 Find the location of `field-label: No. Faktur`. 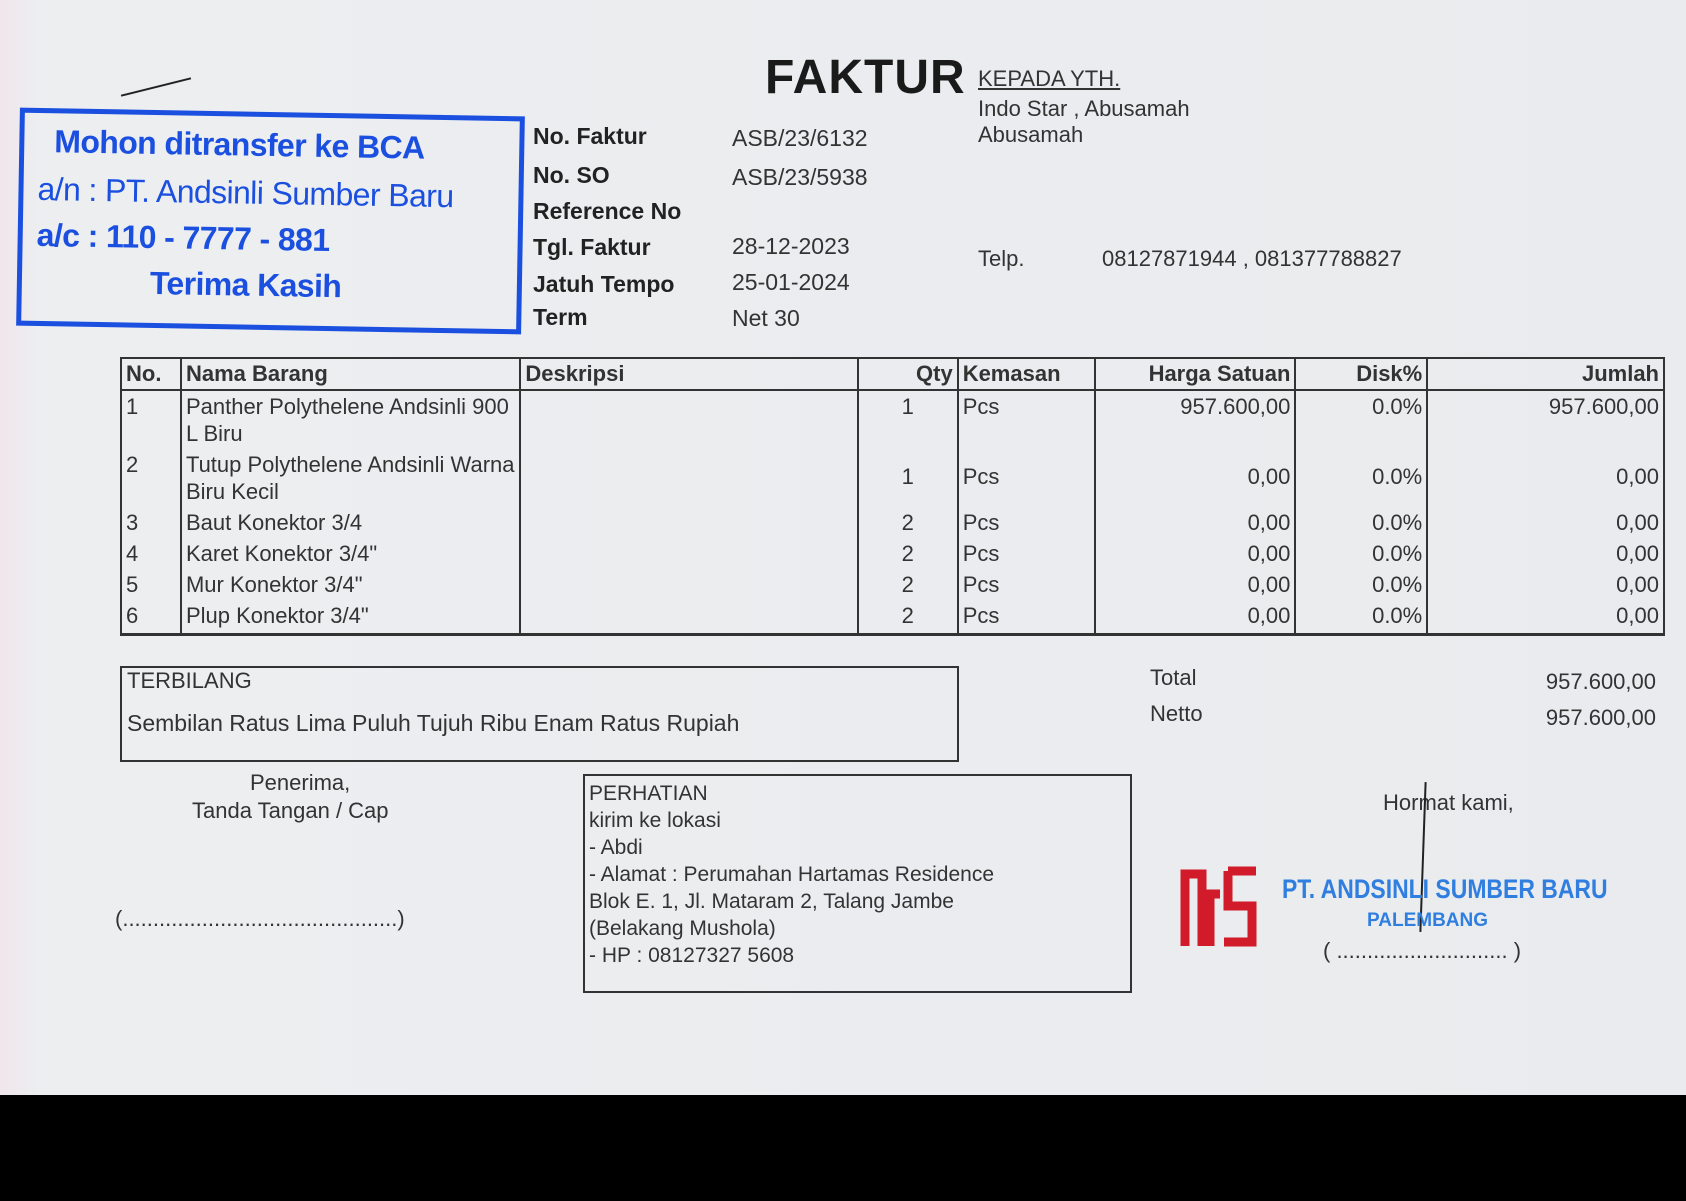

field-label: No. Faktur is located at coordinates (590, 136).